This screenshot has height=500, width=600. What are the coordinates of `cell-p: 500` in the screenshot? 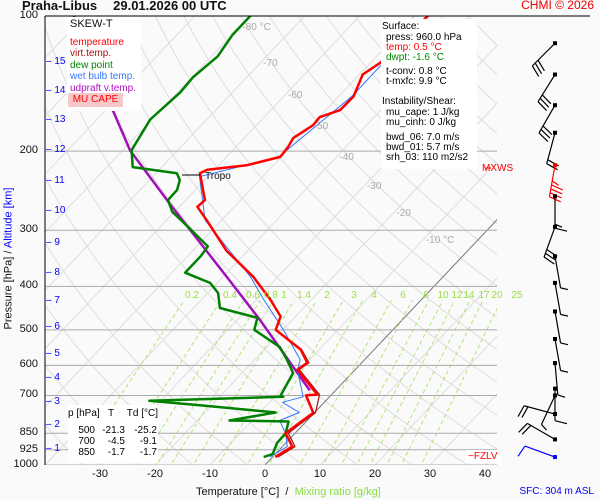 It's located at (86, 430).